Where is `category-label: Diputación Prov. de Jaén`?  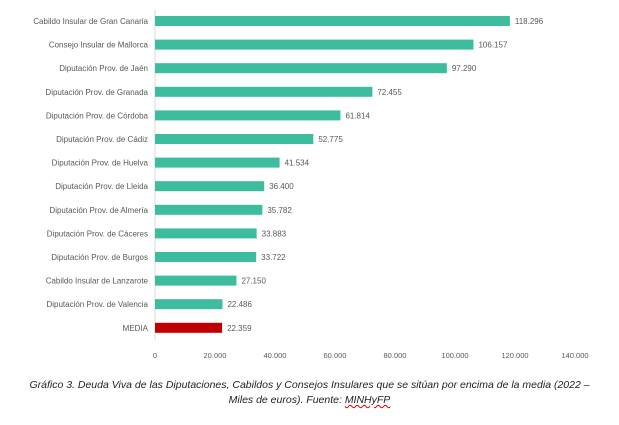
category-label: Diputación Prov. de Jaén is located at coordinates (103, 68).